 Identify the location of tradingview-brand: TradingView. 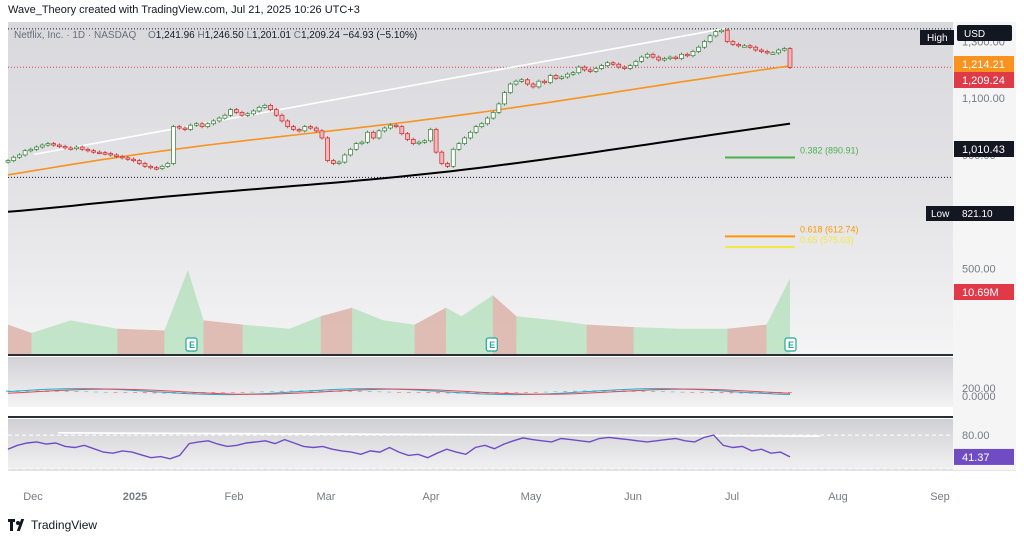
(52, 525).